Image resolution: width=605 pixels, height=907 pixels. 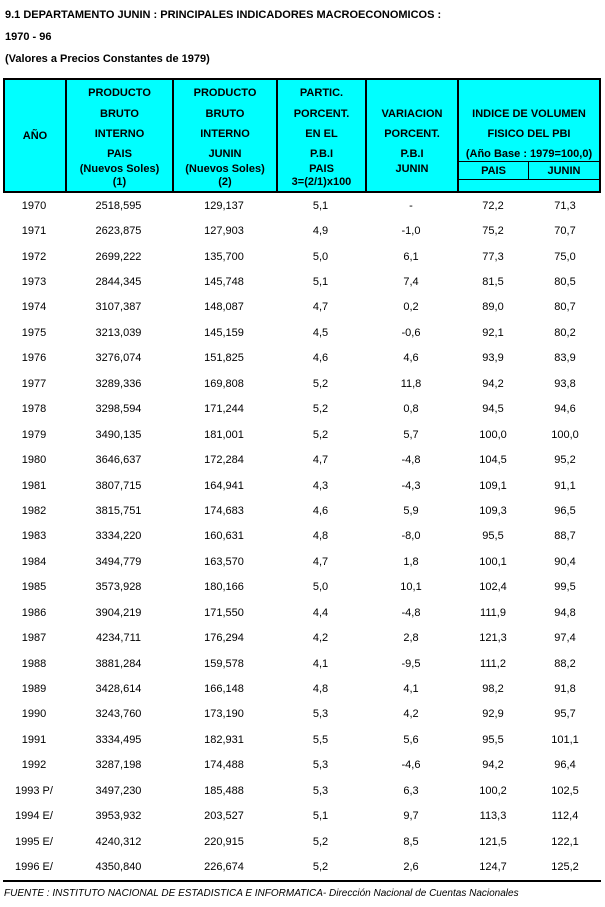 What do you see at coordinates (302, 409) in the screenshot?
I see `table-row: 1978 3298,594 171,244 5,2 0,8 94,5 94,6` at bounding box center [302, 409].